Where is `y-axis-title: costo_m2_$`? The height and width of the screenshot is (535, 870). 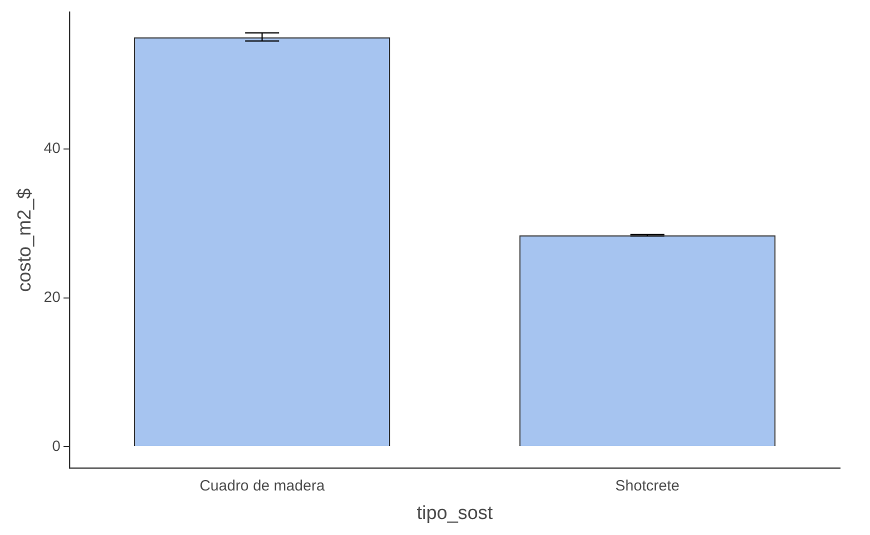
y-axis-title: costo_m2_$ is located at coordinates (25, 240).